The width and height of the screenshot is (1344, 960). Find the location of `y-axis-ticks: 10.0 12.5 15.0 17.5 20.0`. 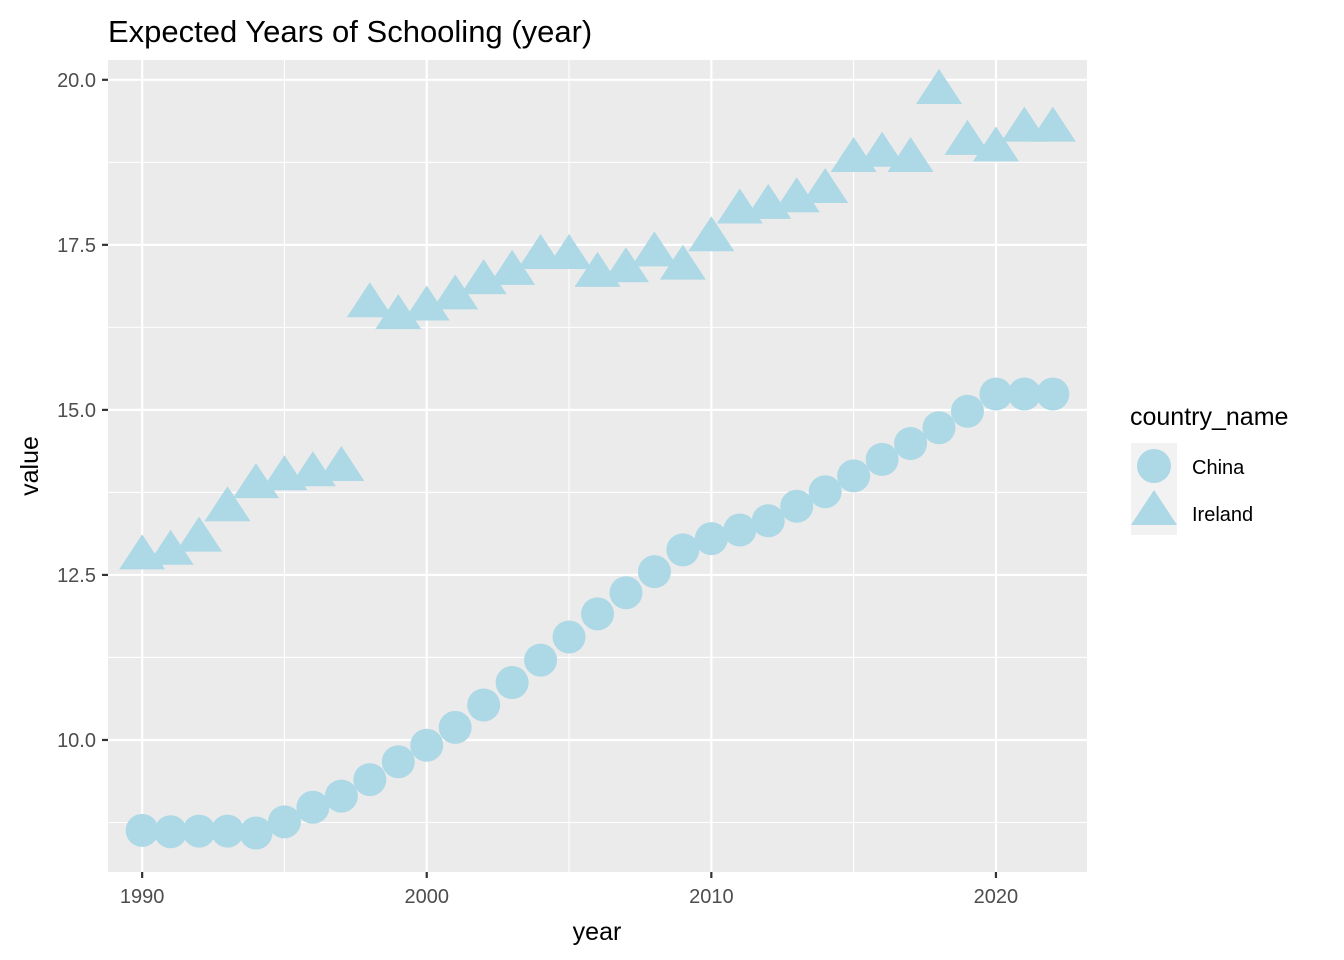

y-axis-ticks: 10.0 12.5 15.0 17.5 20.0 is located at coordinates (82, 411).